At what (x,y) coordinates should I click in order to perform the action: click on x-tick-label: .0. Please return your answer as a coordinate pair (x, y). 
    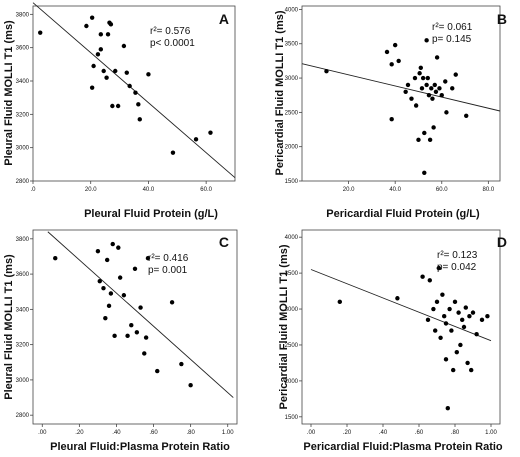
    Looking at the image, I should click on (33, 190).